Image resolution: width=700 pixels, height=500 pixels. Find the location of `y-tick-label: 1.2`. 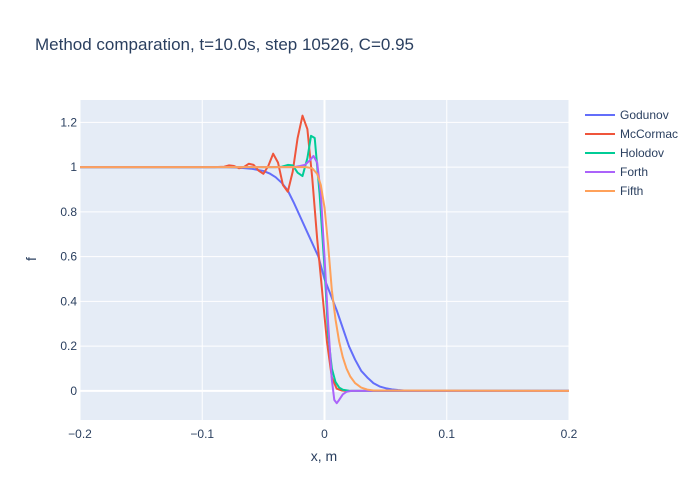

y-tick-label: 1.2 is located at coordinates (68, 122).